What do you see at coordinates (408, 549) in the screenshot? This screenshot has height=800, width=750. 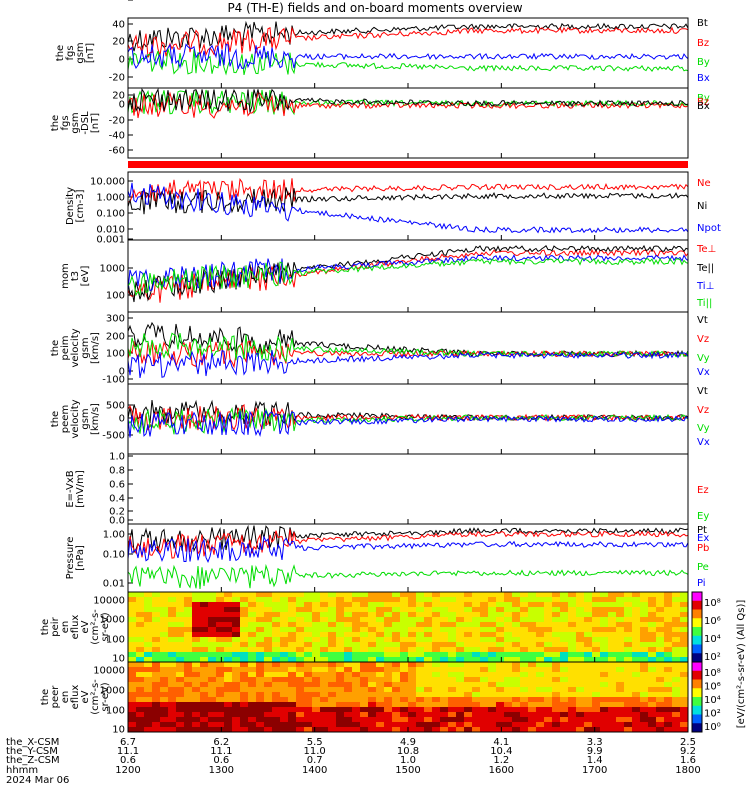 I see `series-pressure-Pi` at bounding box center [408, 549].